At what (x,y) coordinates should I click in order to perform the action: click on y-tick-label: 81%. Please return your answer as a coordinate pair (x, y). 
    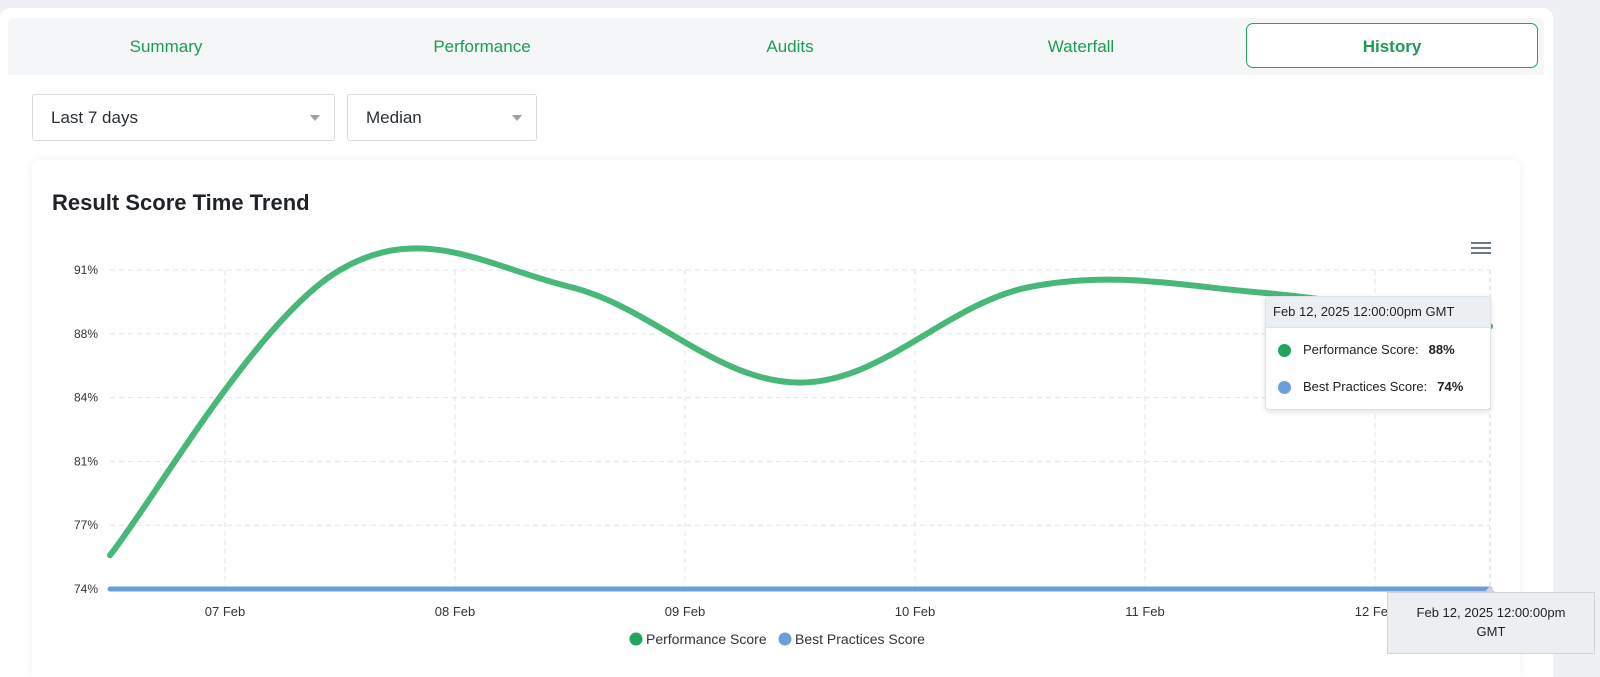
    Looking at the image, I should click on (86, 461).